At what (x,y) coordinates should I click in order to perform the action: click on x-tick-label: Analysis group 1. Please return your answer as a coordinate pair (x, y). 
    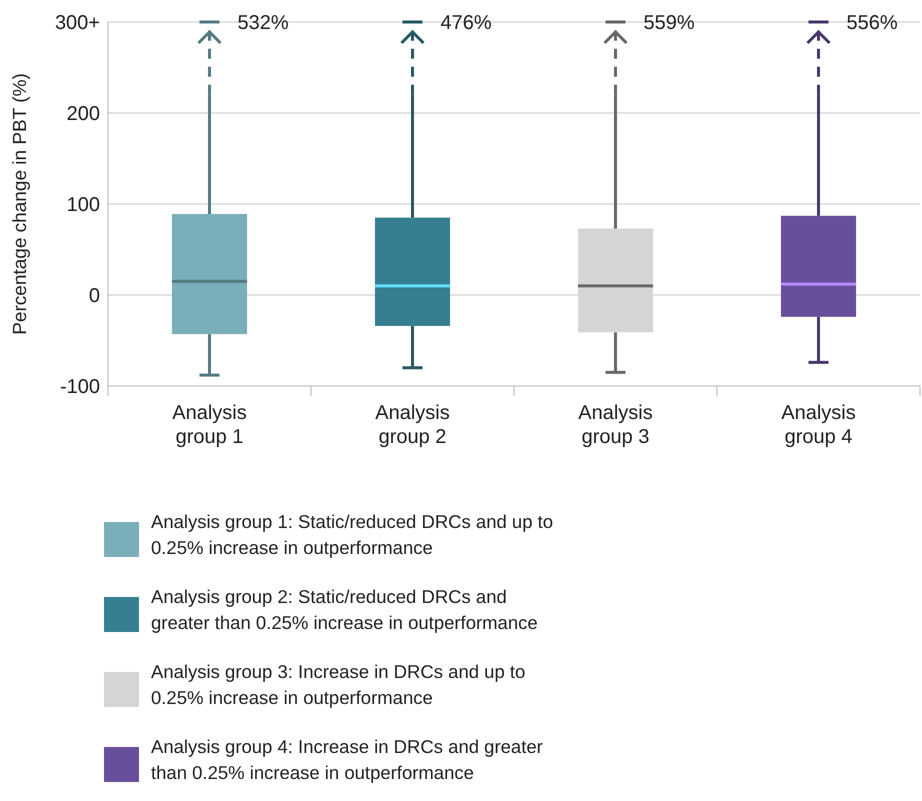
    Looking at the image, I should click on (209, 425).